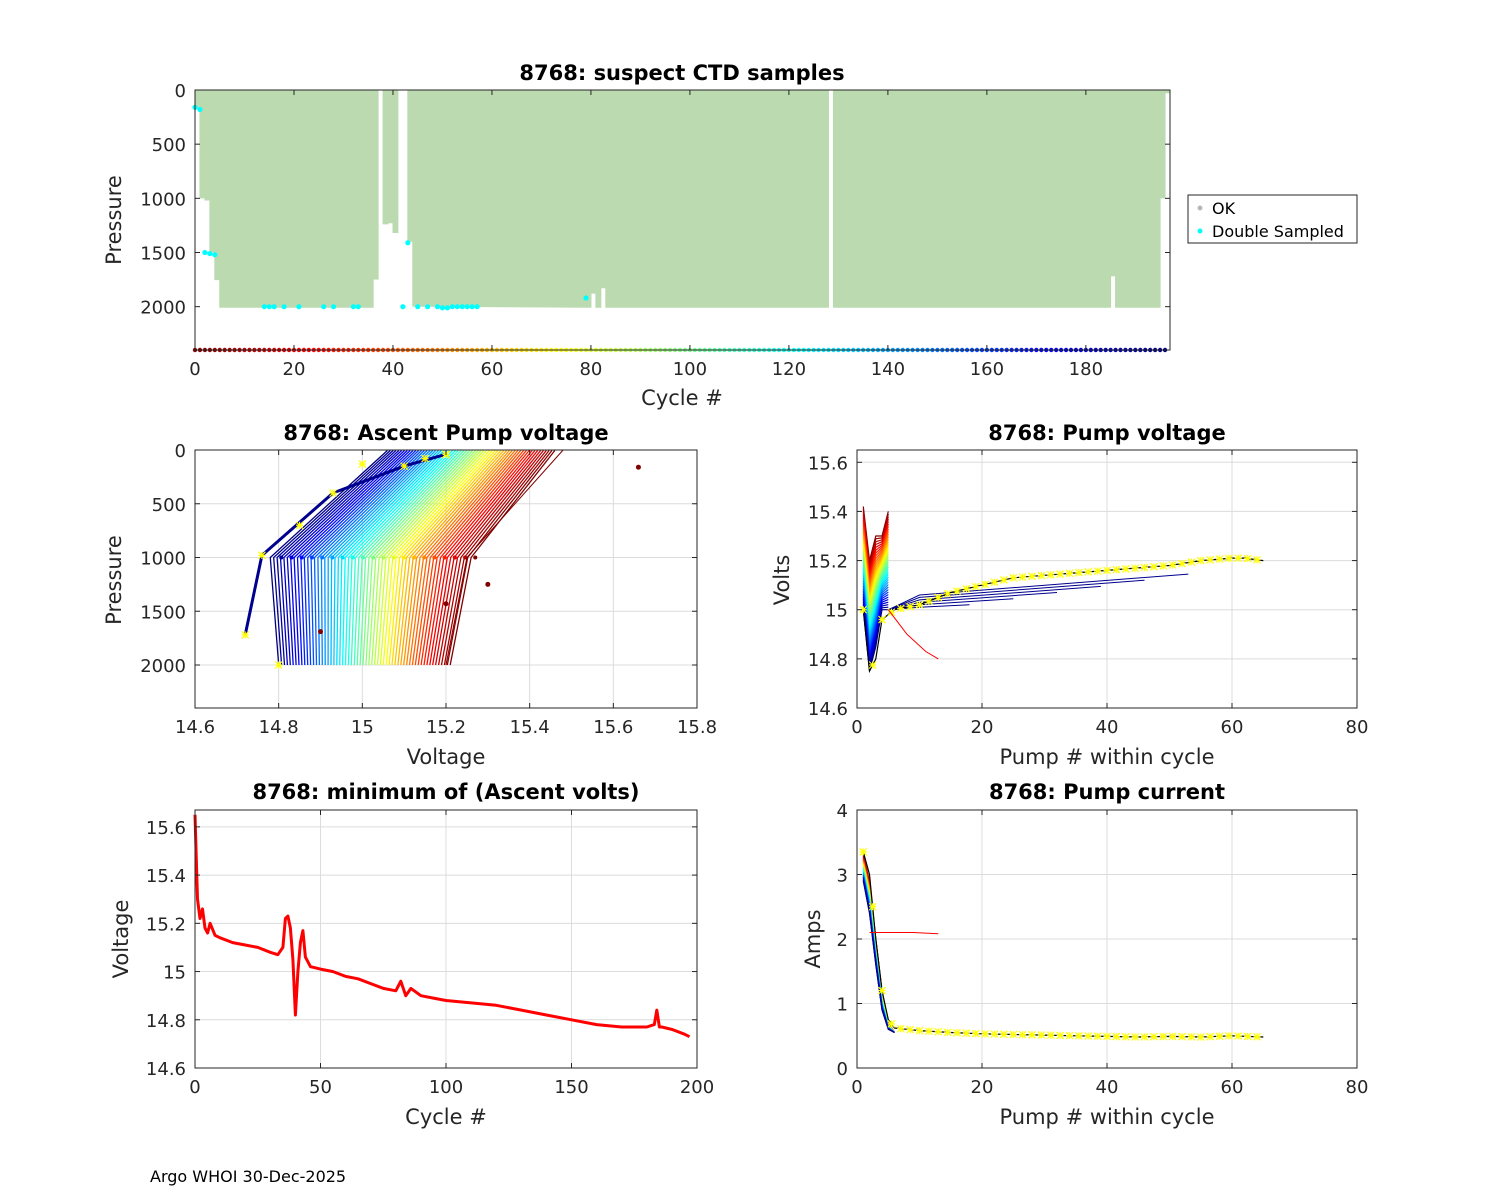  Describe the element at coordinates (1278, 231) in the screenshot. I see `legend-double-label: Double Sampled` at that location.